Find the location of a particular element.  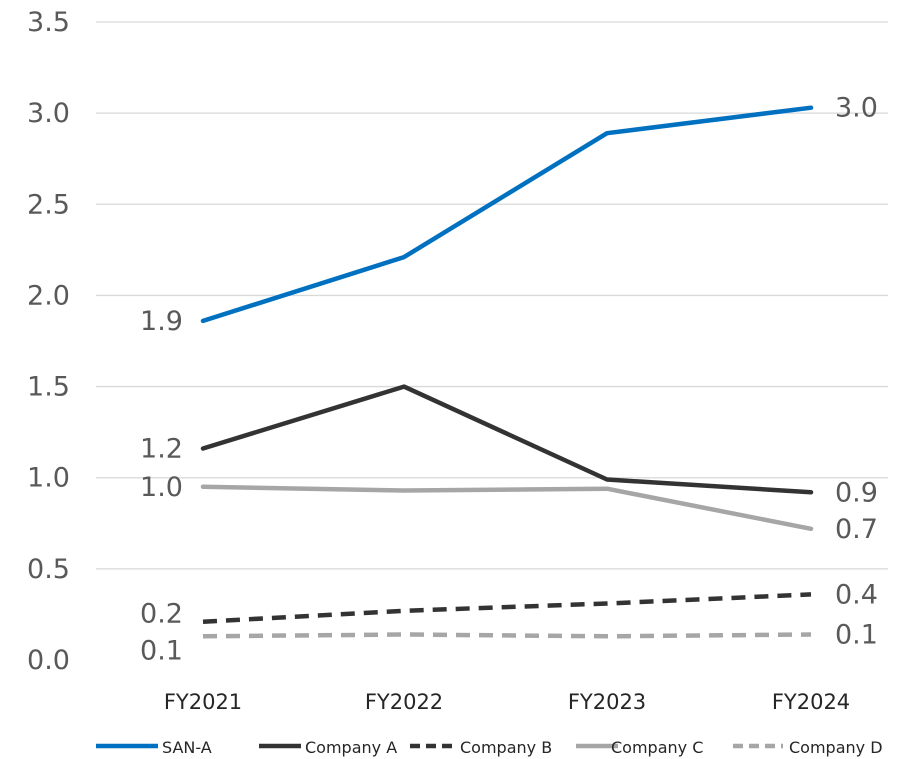

x-tick-label: FY2024 is located at coordinates (811, 702).